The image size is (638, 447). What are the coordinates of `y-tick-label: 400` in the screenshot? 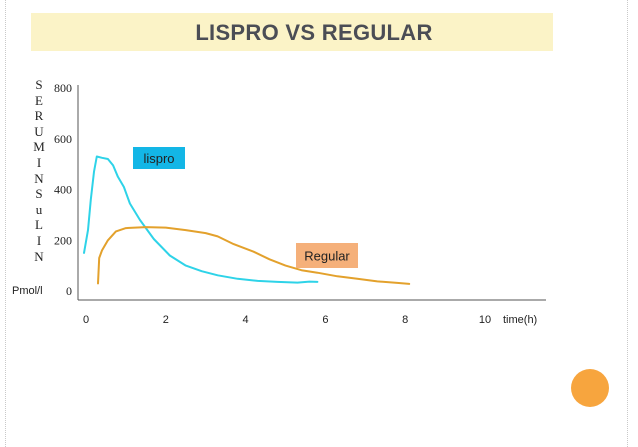 It's located at (63, 190).